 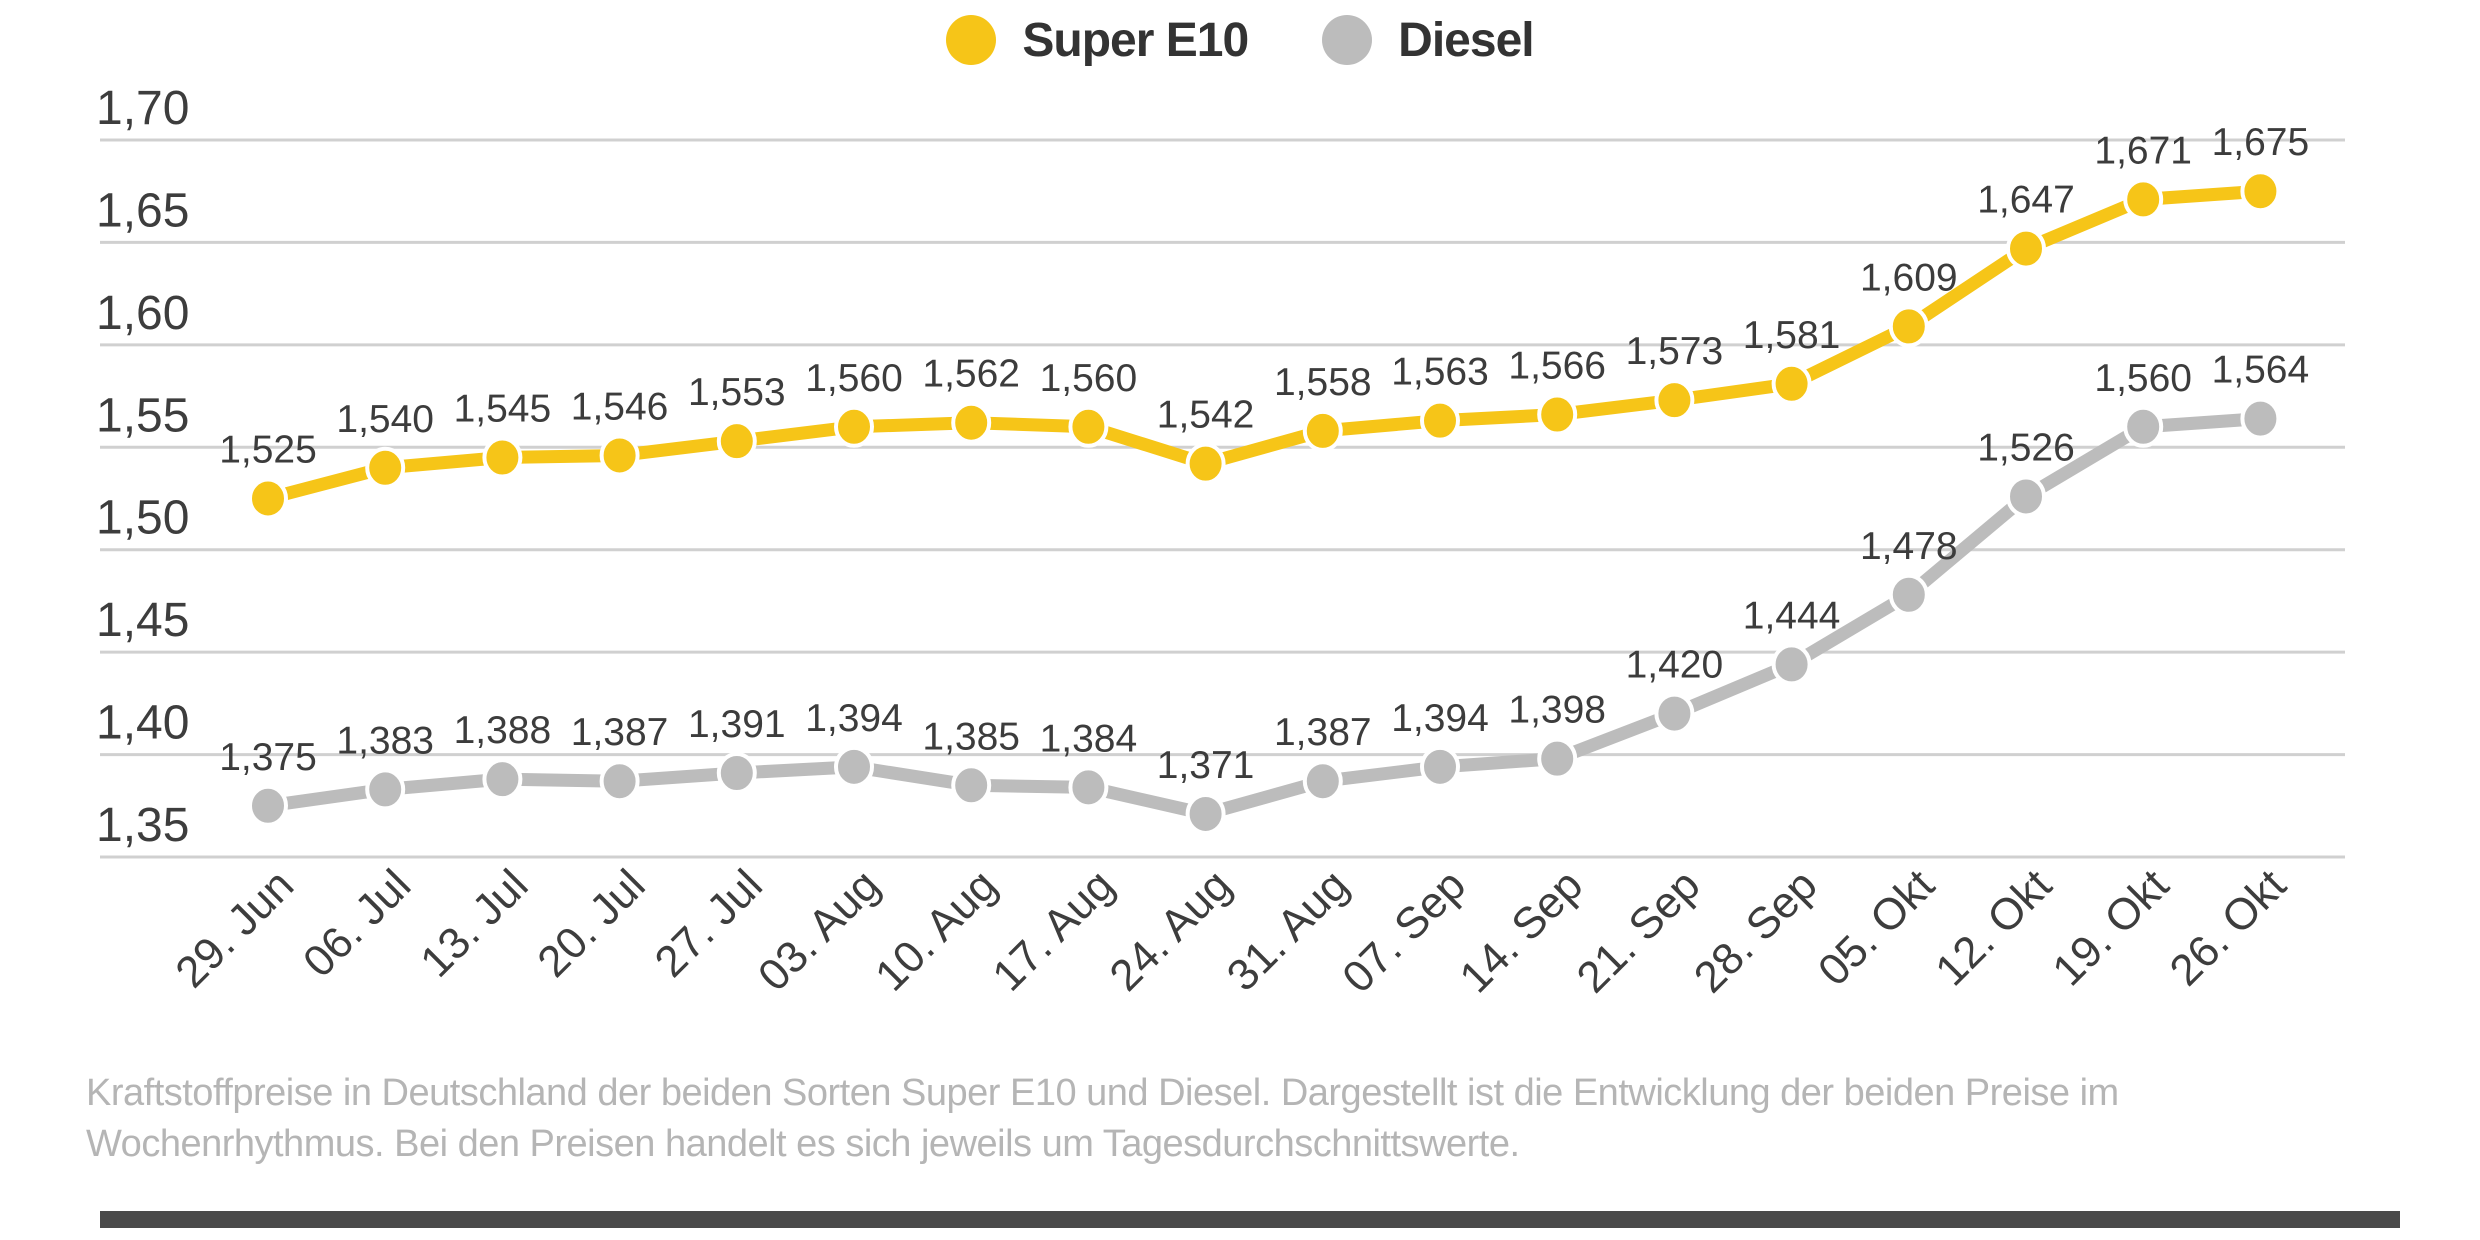 I want to click on data-point-label: 1,563, so click(x=1440, y=372).